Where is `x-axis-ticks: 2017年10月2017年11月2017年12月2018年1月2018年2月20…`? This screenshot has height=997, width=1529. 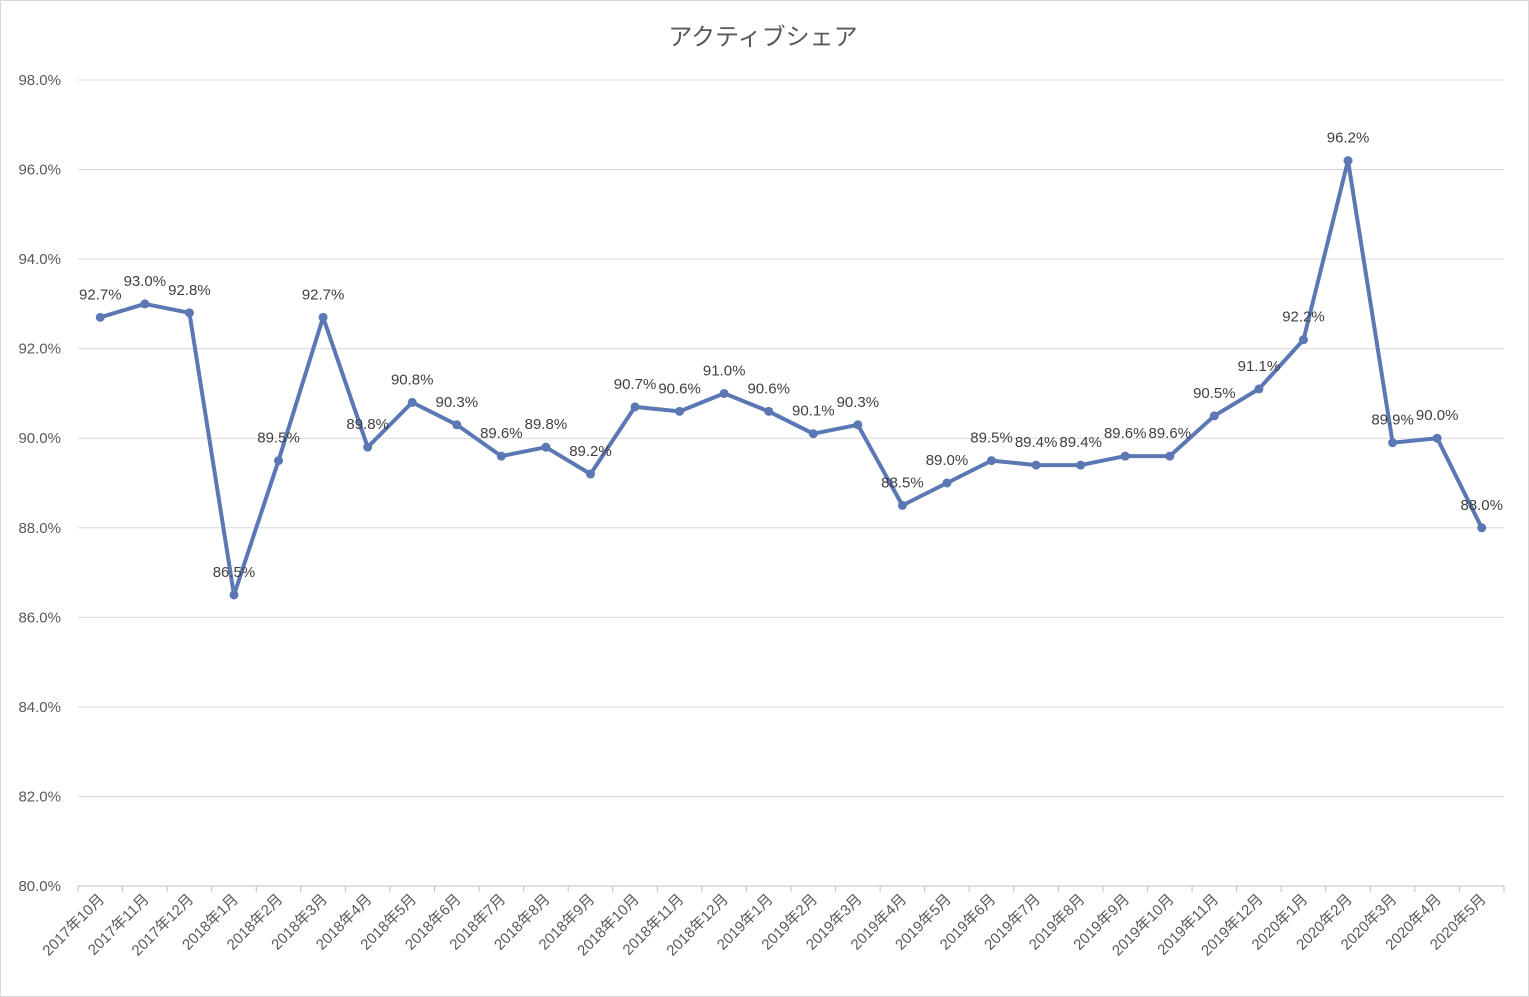 x-axis-ticks: 2017年10月2017年11月2017年12月2018年1月2018年2月20… is located at coordinates (772, 922).